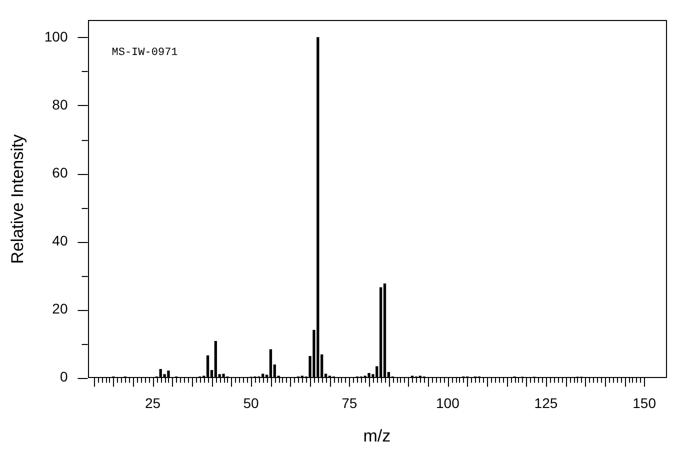 The height and width of the screenshot is (455, 676). I want to click on x-tick-label: 125, so click(546, 403).